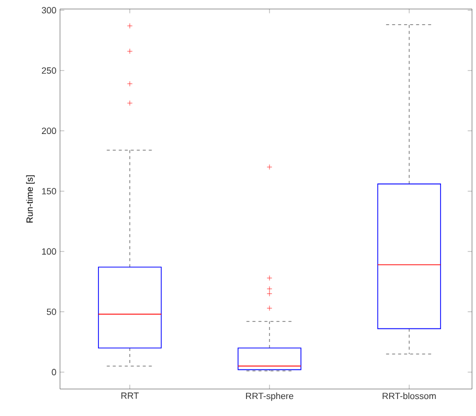 This screenshot has height=416, width=476. I want to click on y-tick-label: 300, so click(49, 10).